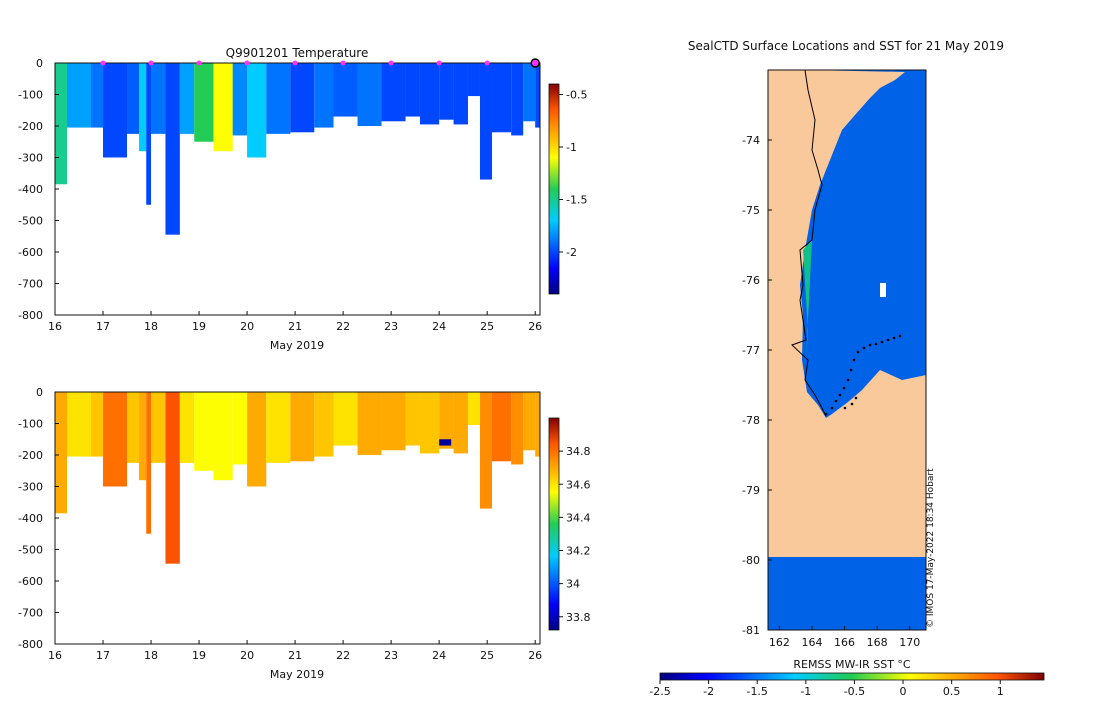 The width and height of the screenshot is (1100, 704). What do you see at coordinates (297, 345) in the screenshot?
I see `temperature-xlabel: May 2019` at bounding box center [297, 345].